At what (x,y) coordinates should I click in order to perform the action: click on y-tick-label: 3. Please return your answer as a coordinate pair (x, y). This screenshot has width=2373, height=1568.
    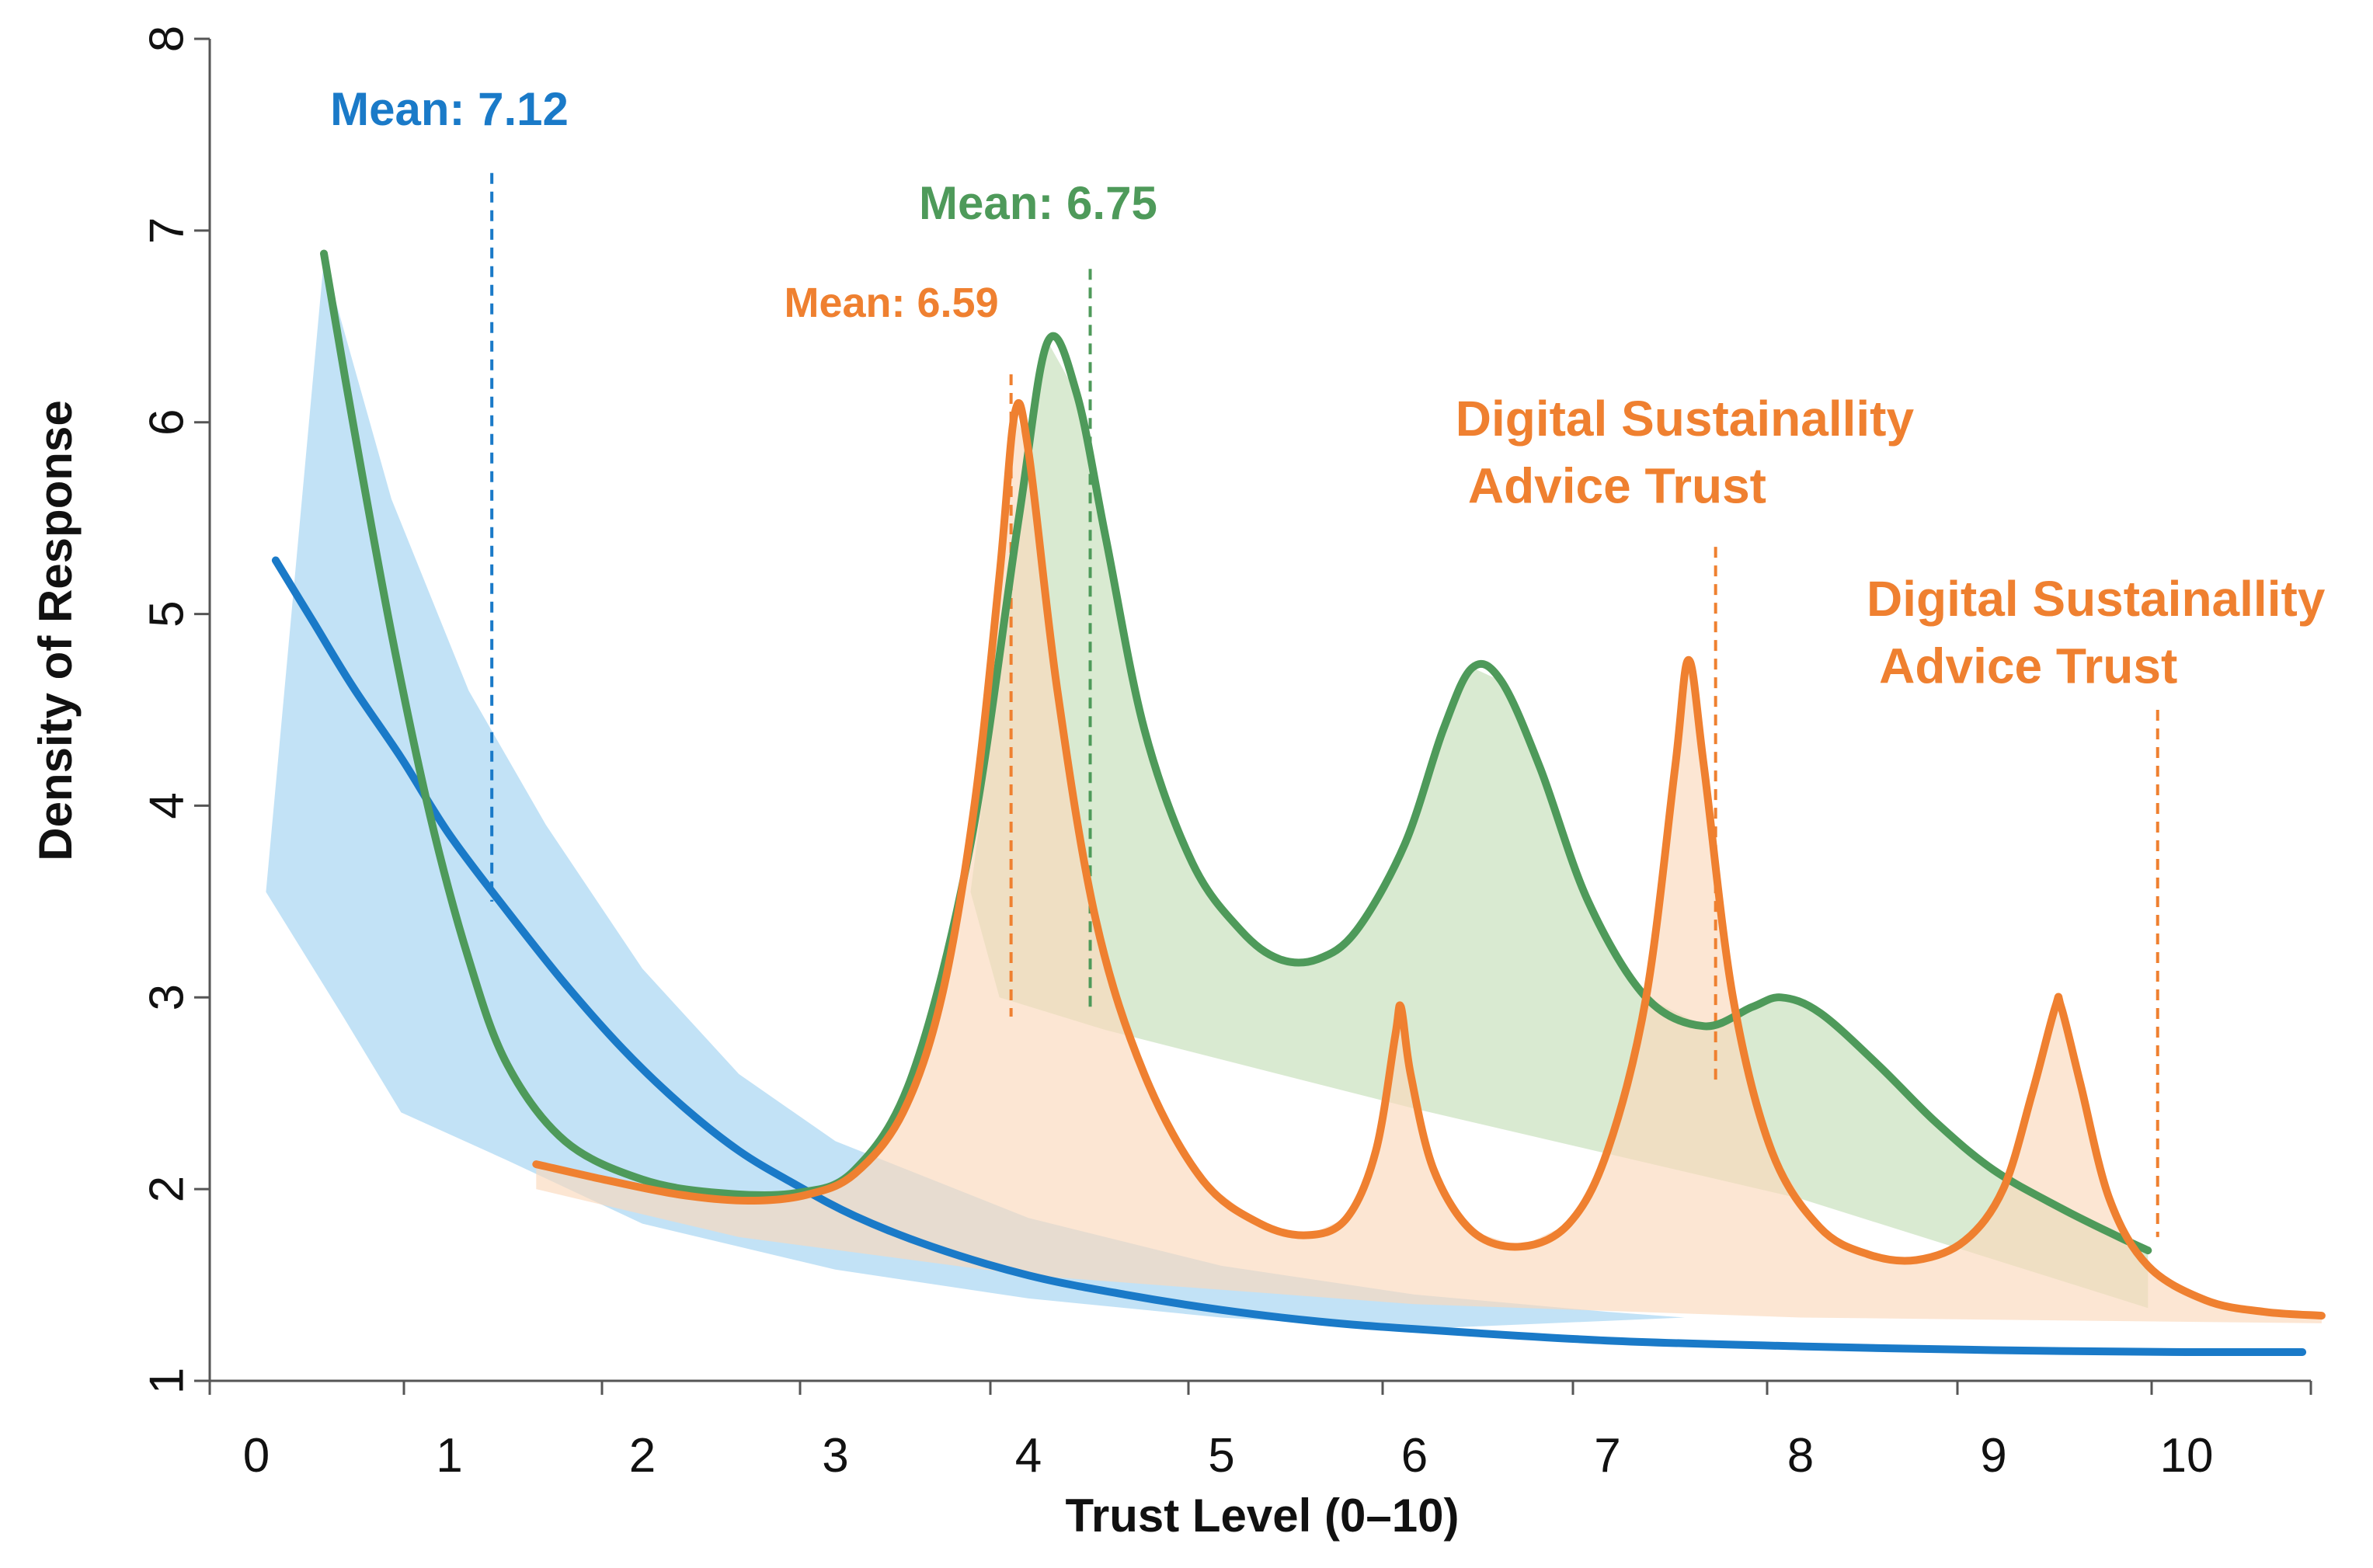
    Looking at the image, I should click on (167, 997).